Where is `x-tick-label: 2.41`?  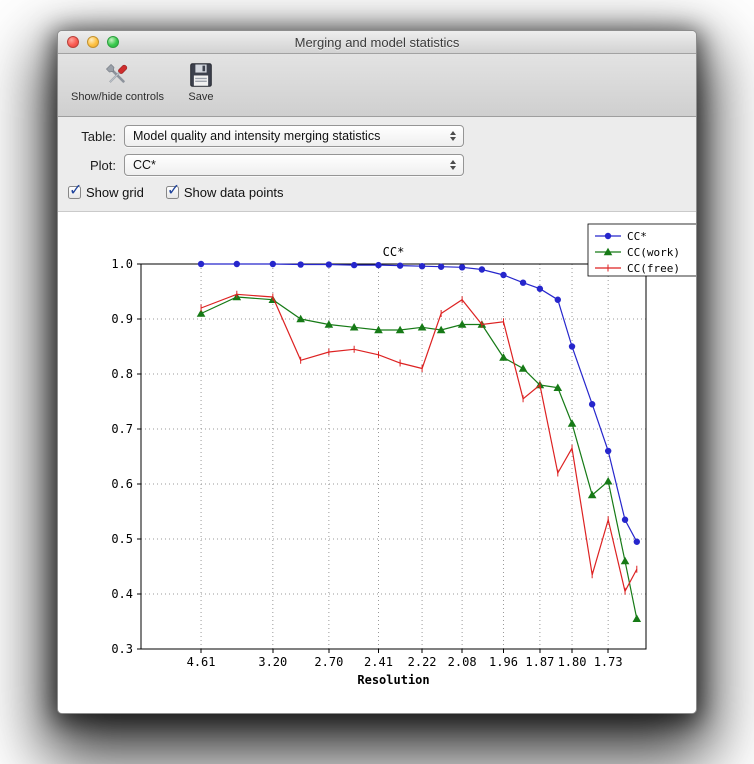
x-tick-label: 2.41 is located at coordinates (378, 662).